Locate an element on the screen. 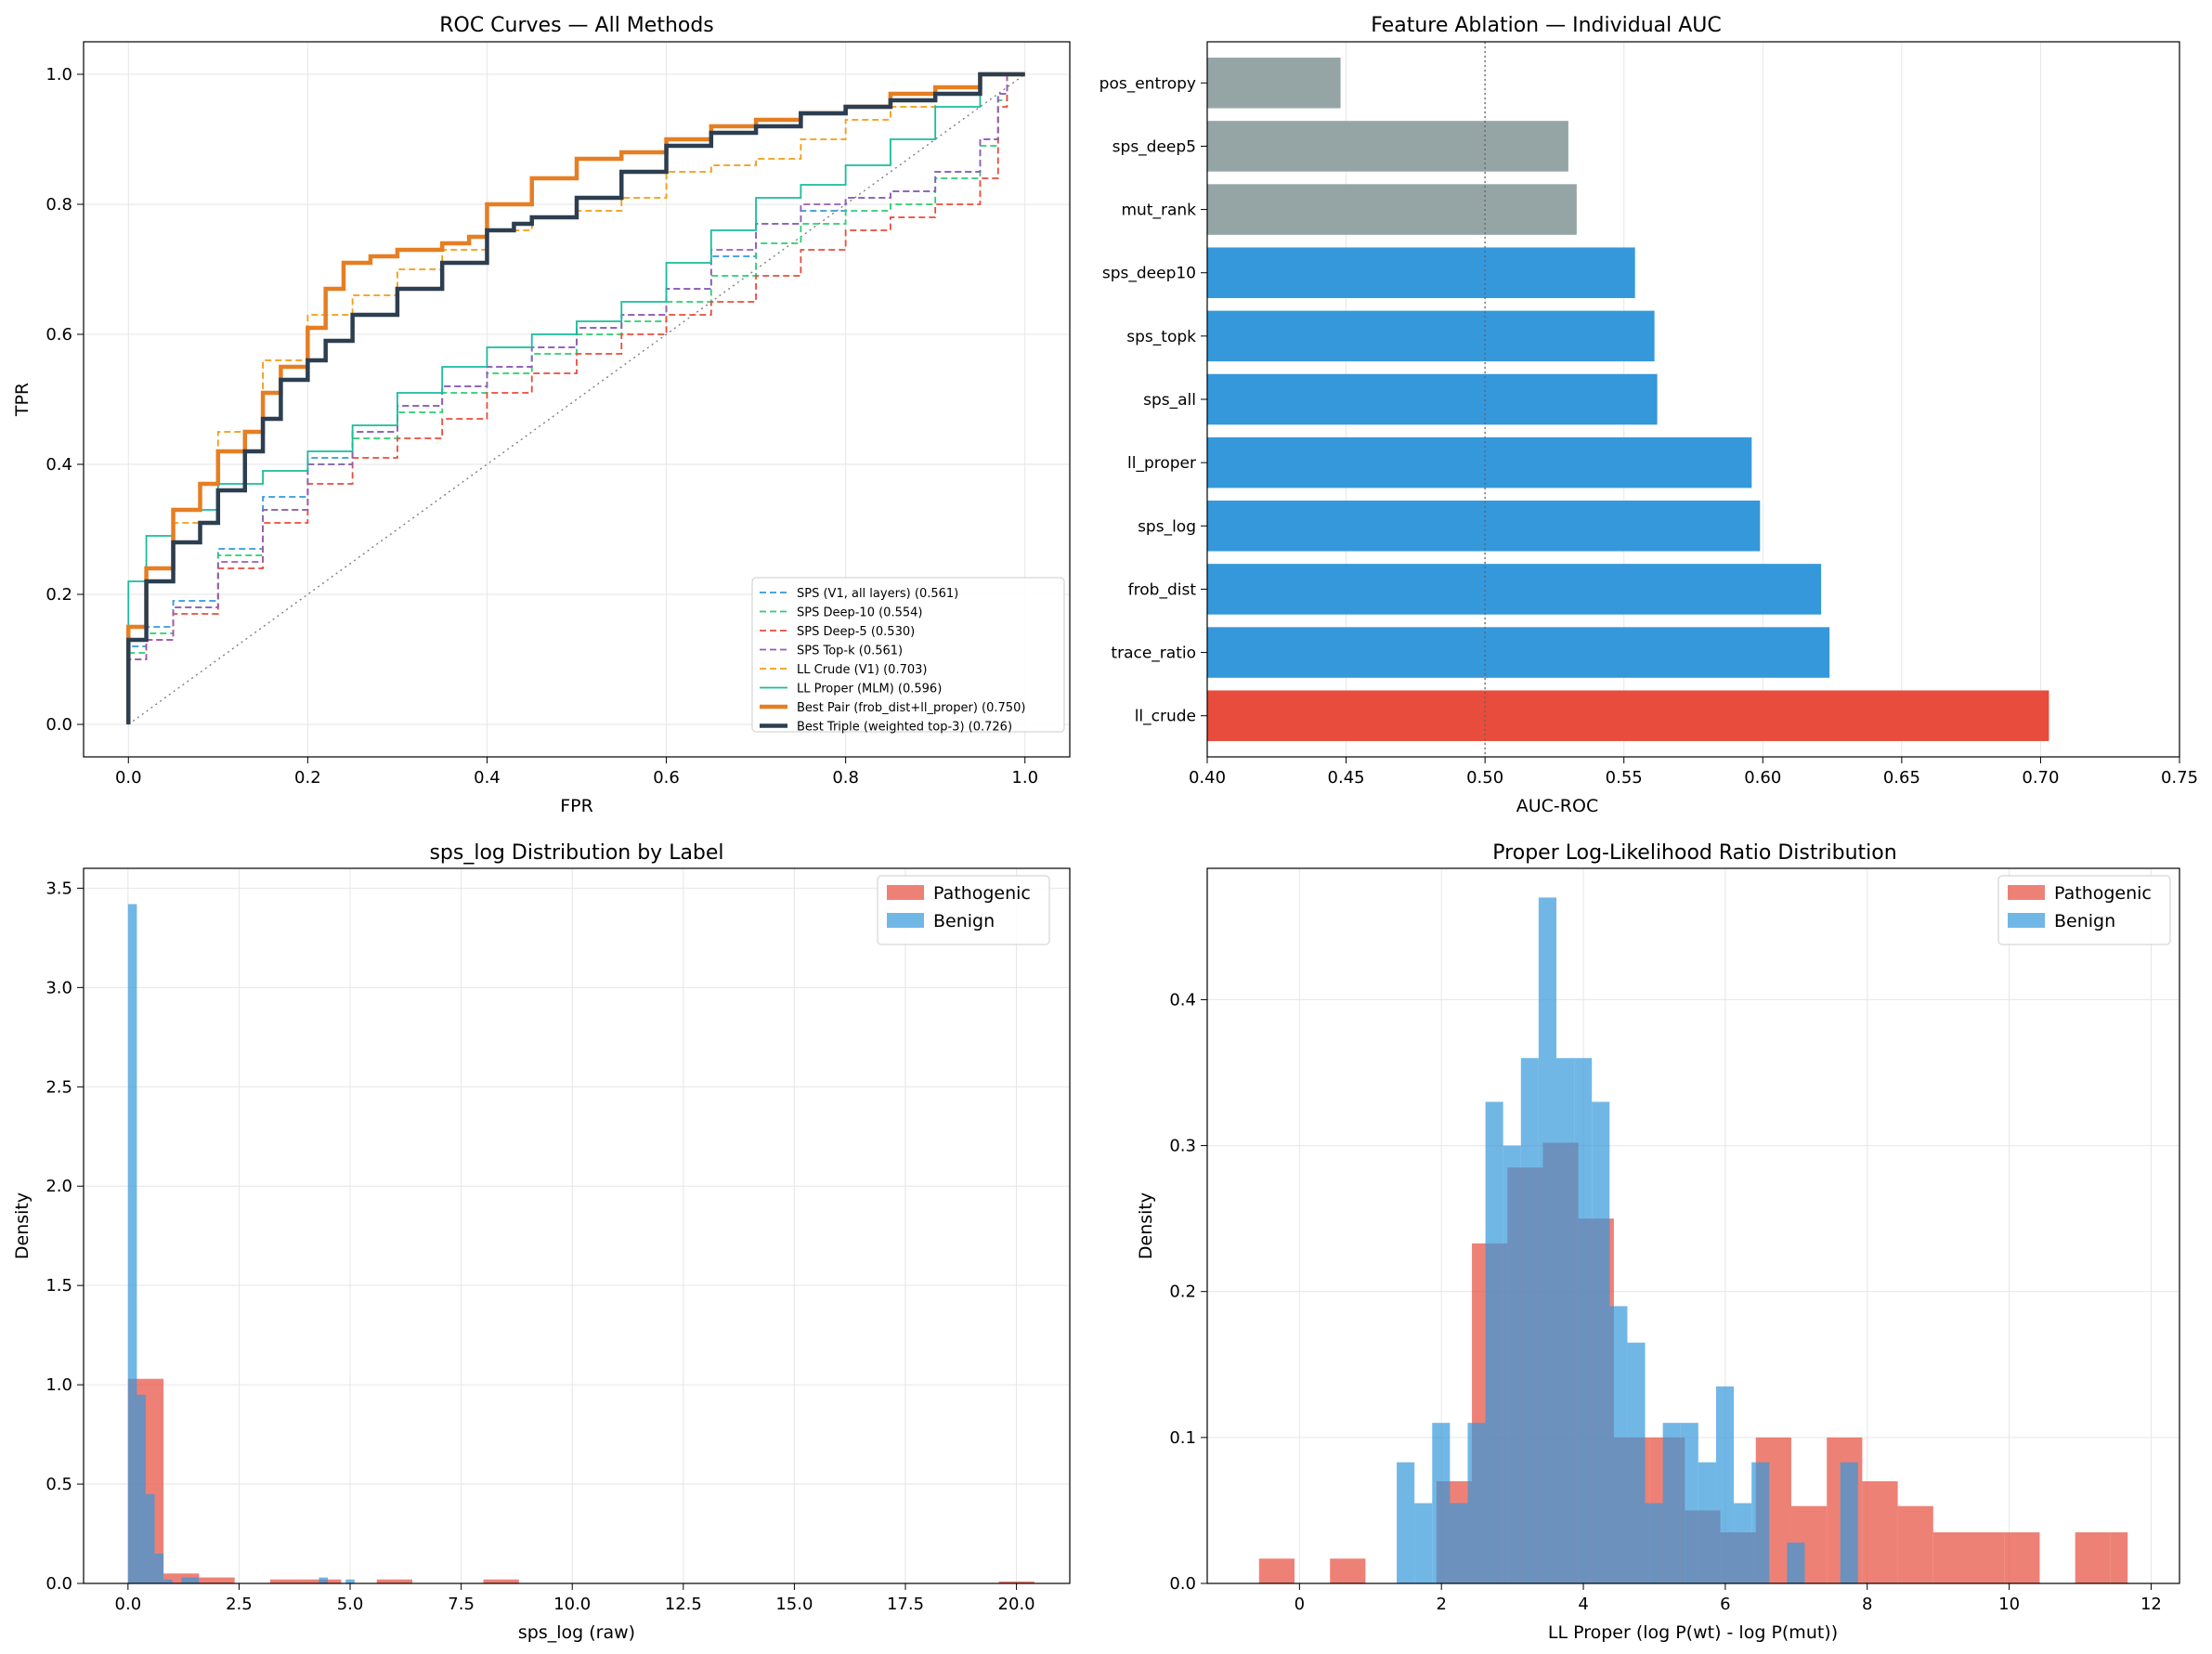 The height and width of the screenshot is (1654, 2212). ll-hist-xtick-label: 12 is located at coordinates (2151, 1604).